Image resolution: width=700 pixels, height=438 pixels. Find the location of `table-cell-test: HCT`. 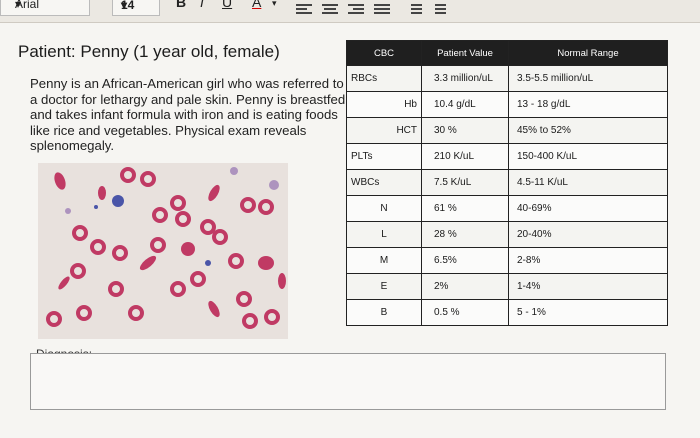

table-cell-test: HCT is located at coordinates (384, 130).